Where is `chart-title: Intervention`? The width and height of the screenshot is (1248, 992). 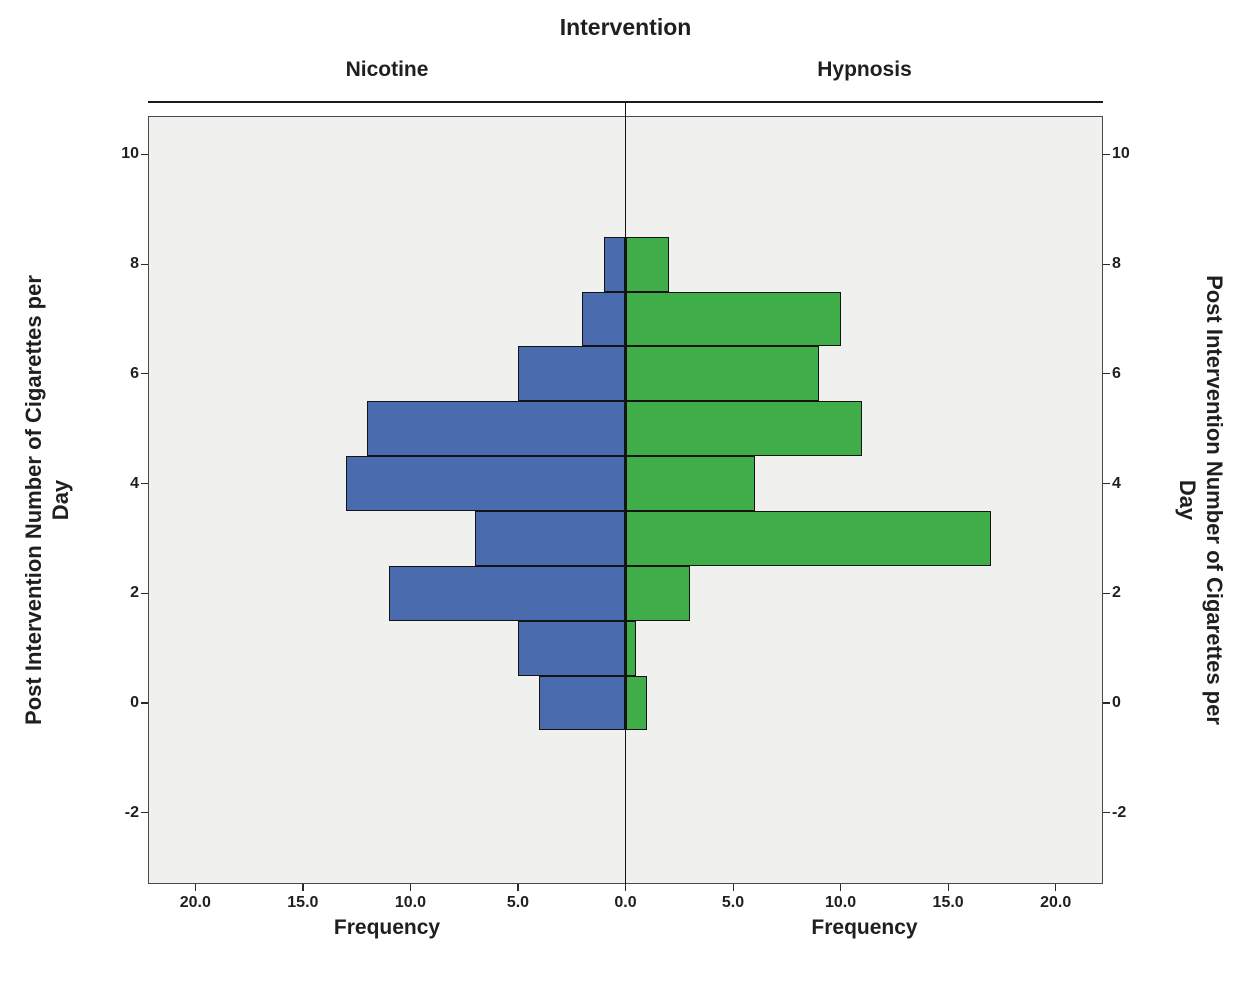 chart-title: Intervention is located at coordinates (625, 27).